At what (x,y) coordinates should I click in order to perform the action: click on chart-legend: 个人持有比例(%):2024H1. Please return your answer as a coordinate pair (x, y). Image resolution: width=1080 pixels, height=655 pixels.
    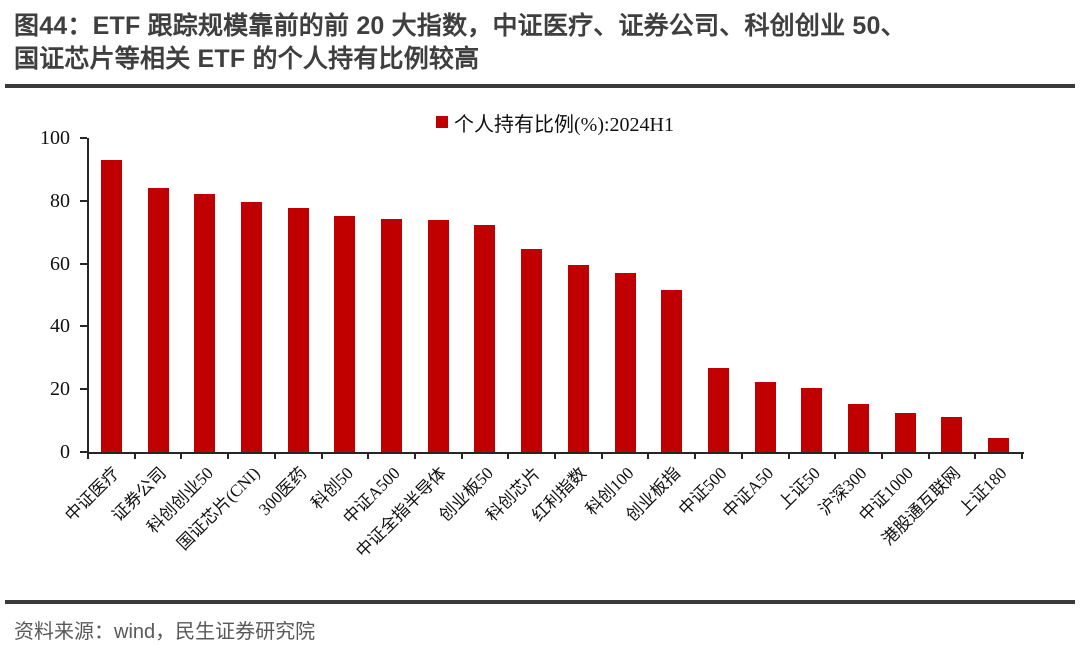
    Looking at the image, I should click on (555, 123).